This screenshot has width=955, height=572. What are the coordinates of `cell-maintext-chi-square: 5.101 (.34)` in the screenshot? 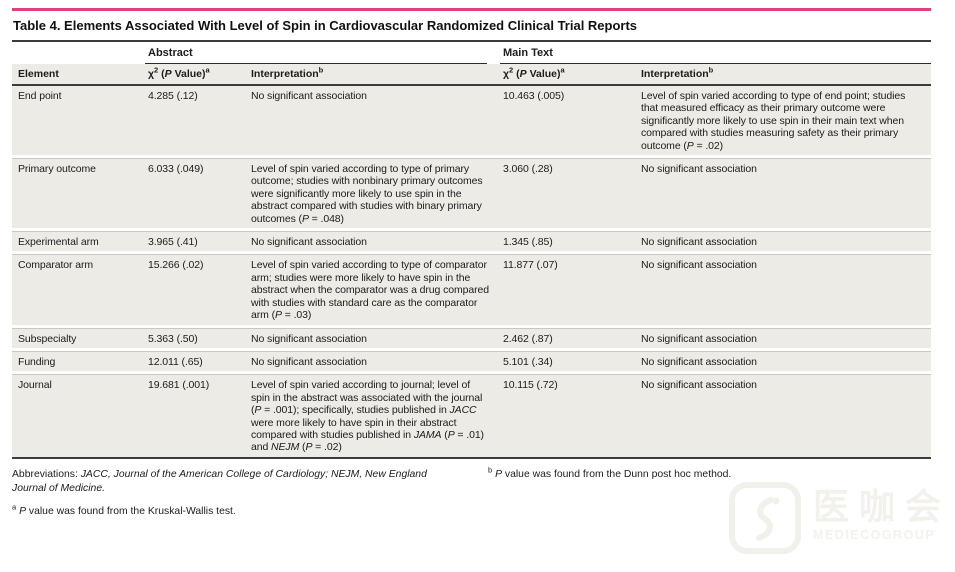 It's located at (528, 361).